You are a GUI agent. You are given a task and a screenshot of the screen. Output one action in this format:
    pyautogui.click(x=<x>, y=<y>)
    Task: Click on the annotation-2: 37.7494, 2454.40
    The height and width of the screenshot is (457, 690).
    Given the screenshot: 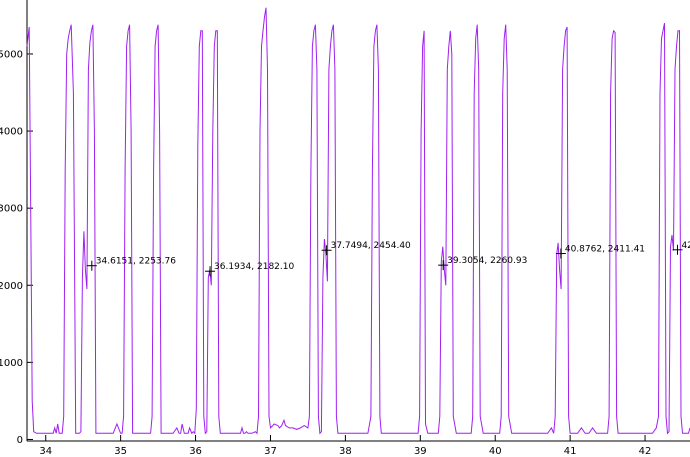 What is the action you would take?
    pyautogui.click(x=366, y=248)
    